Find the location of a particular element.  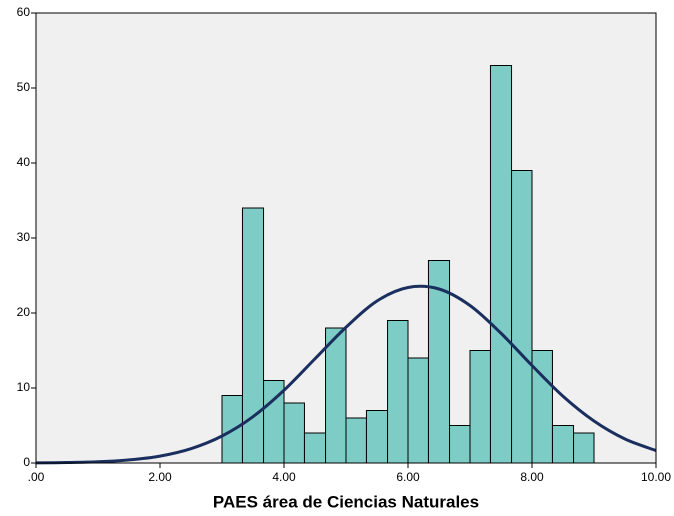

y-tick-label: 50 is located at coordinates (24, 87).